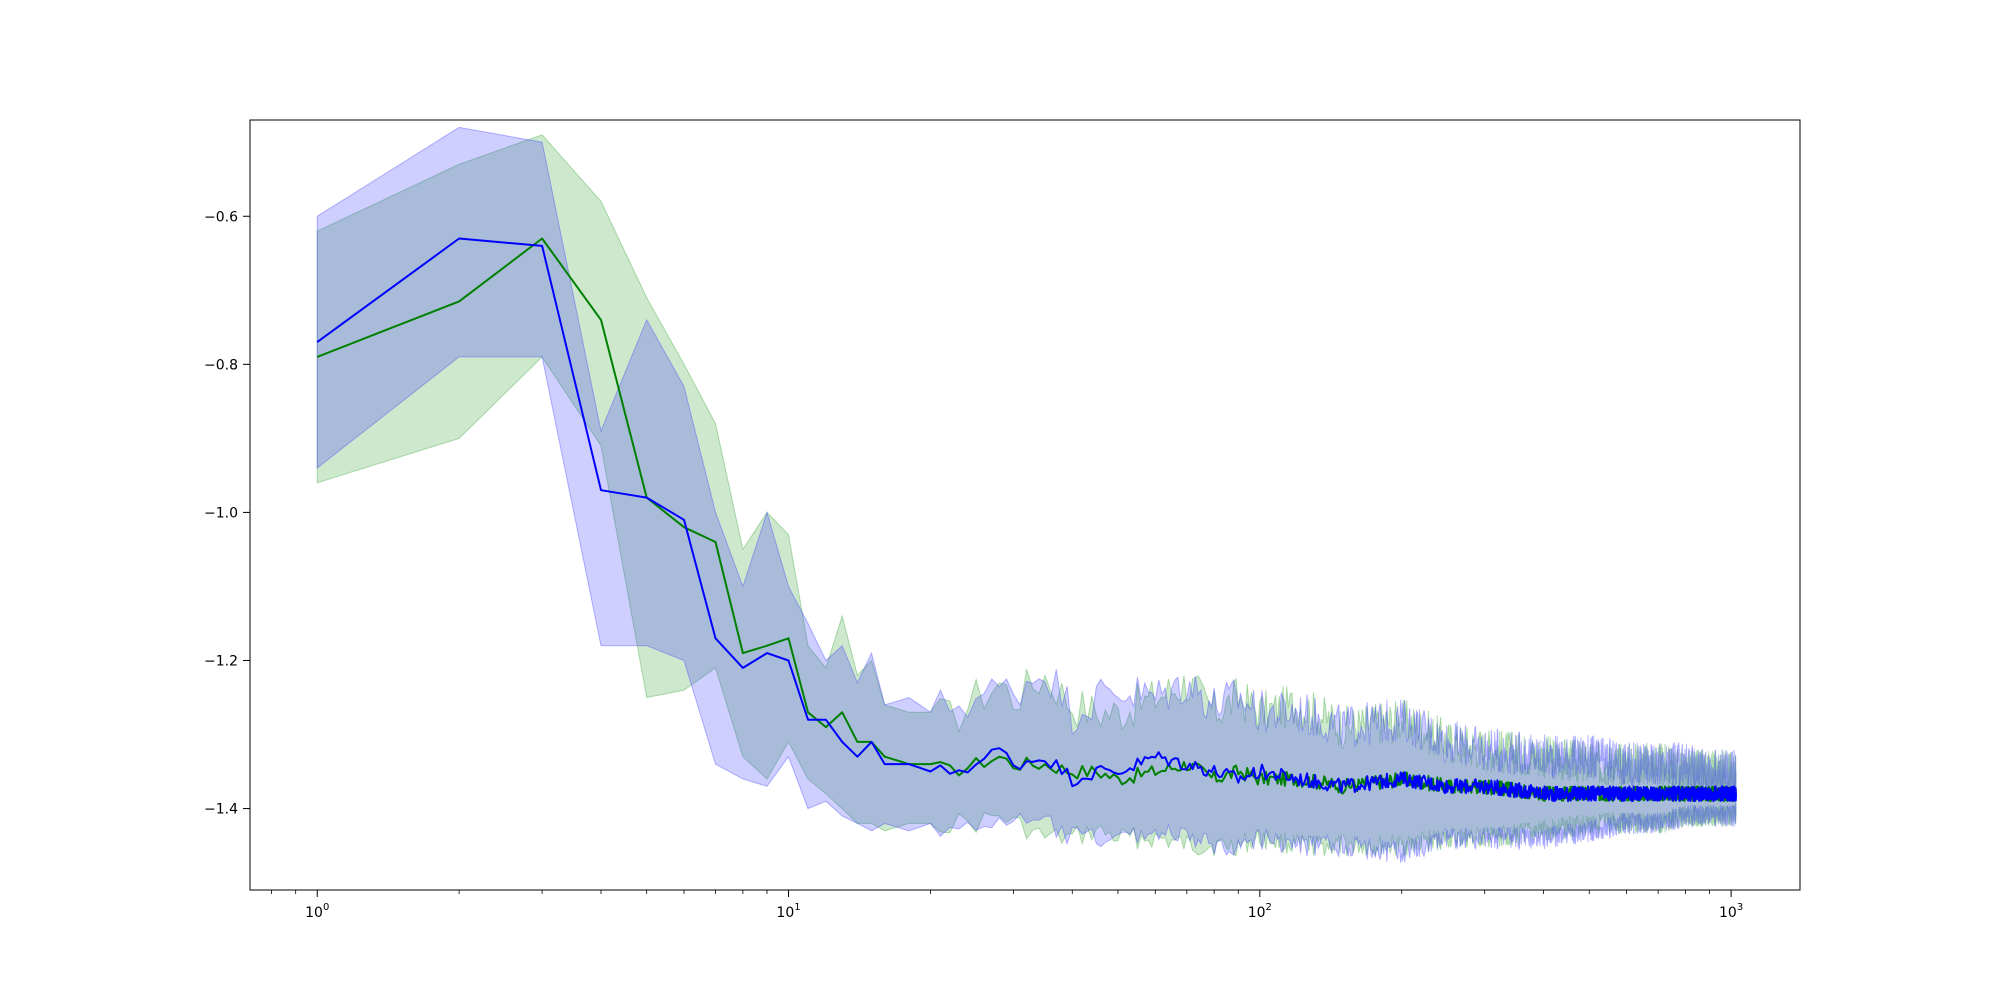  I want to click on x-tick-label: 10², so click(1260, 911).